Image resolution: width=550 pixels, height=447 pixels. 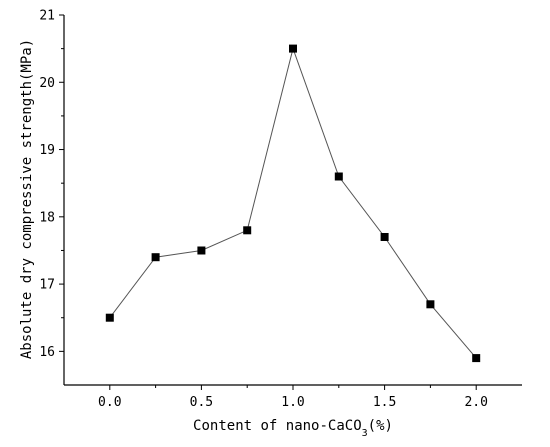 What do you see at coordinates (475, 402) in the screenshot?
I see `x-tick-label: 2.0` at bounding box center [475, 402].